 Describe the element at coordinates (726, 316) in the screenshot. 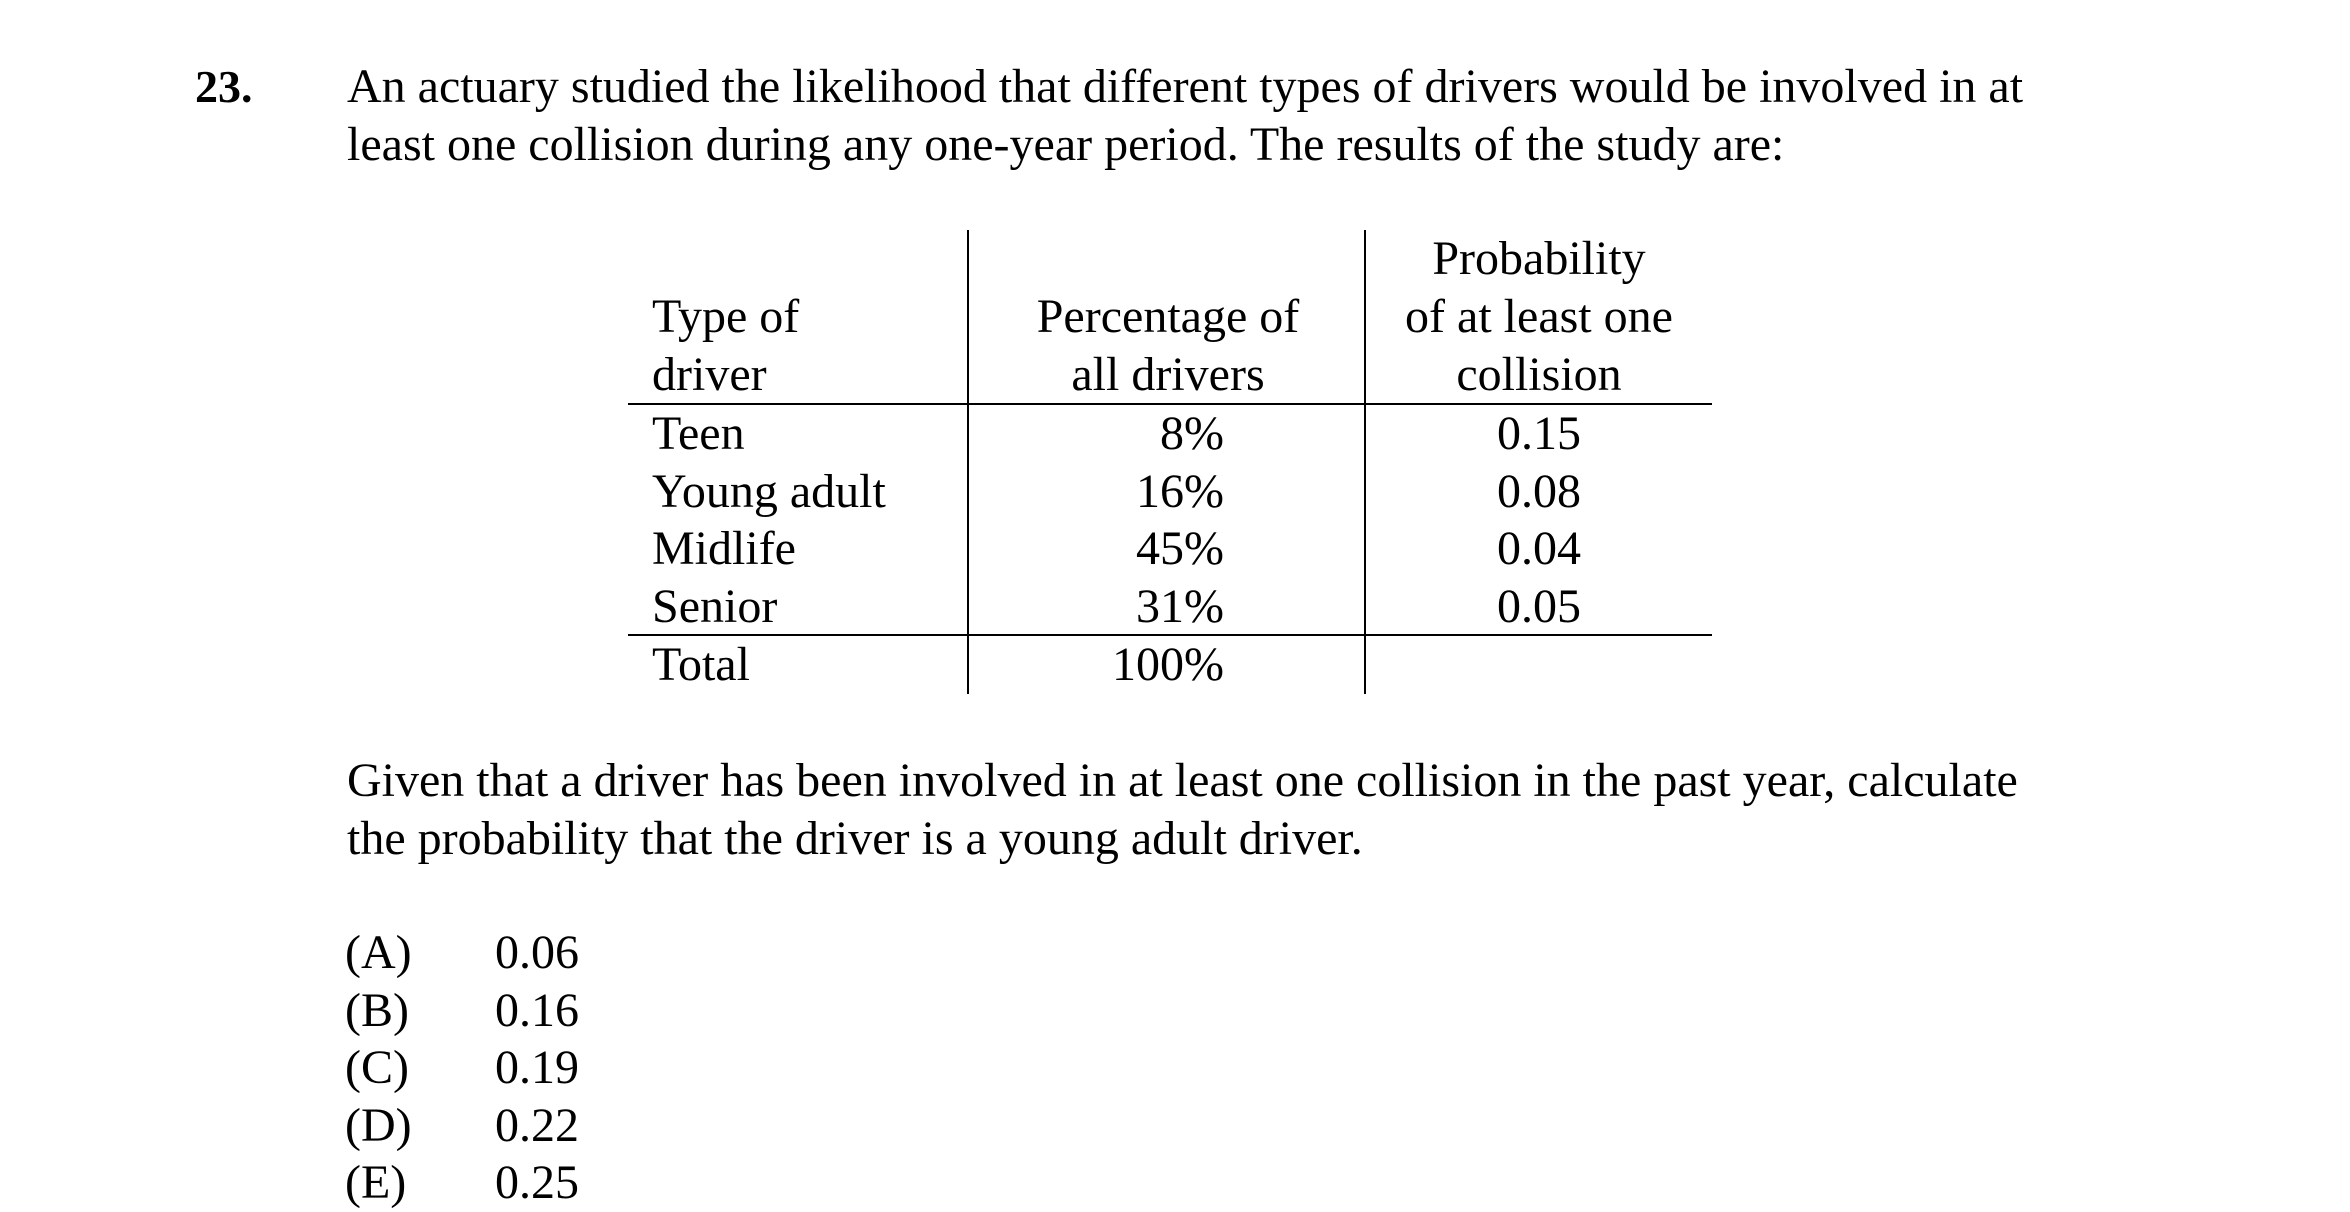

I see `header-type-line1: Type of` at that location.